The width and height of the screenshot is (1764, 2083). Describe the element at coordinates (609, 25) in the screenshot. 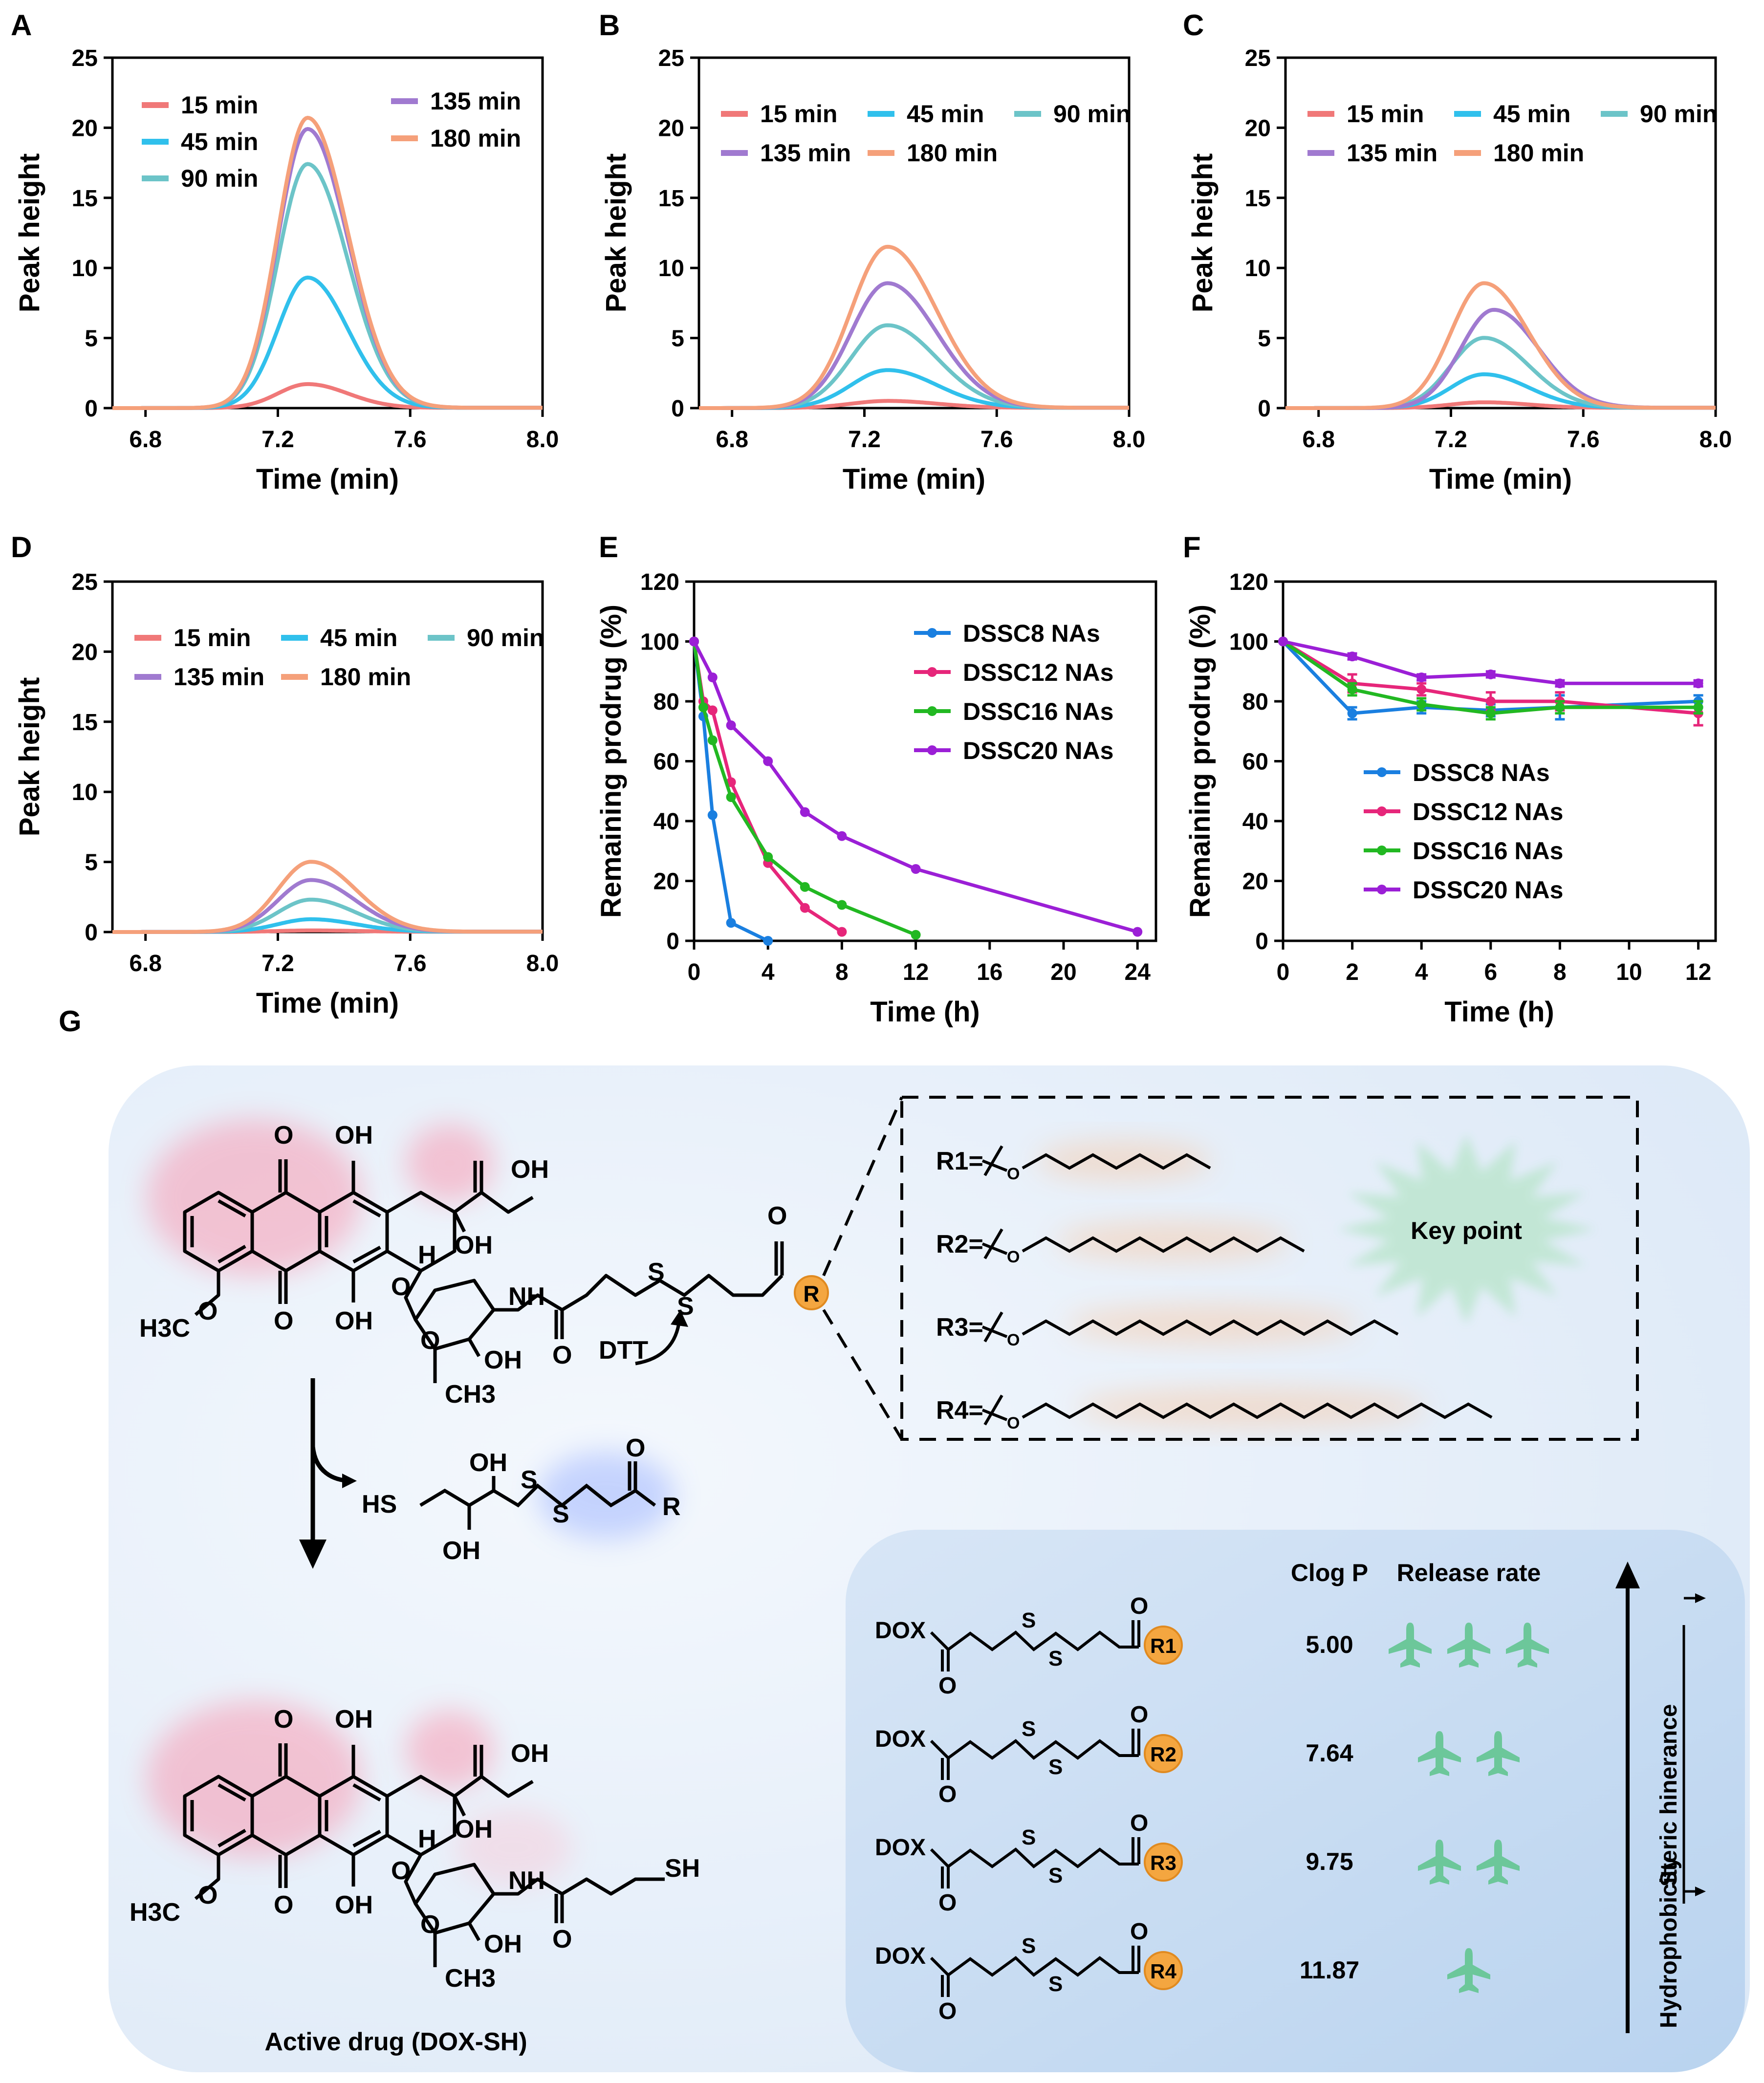

I see `panel-label-b: B` at that location.